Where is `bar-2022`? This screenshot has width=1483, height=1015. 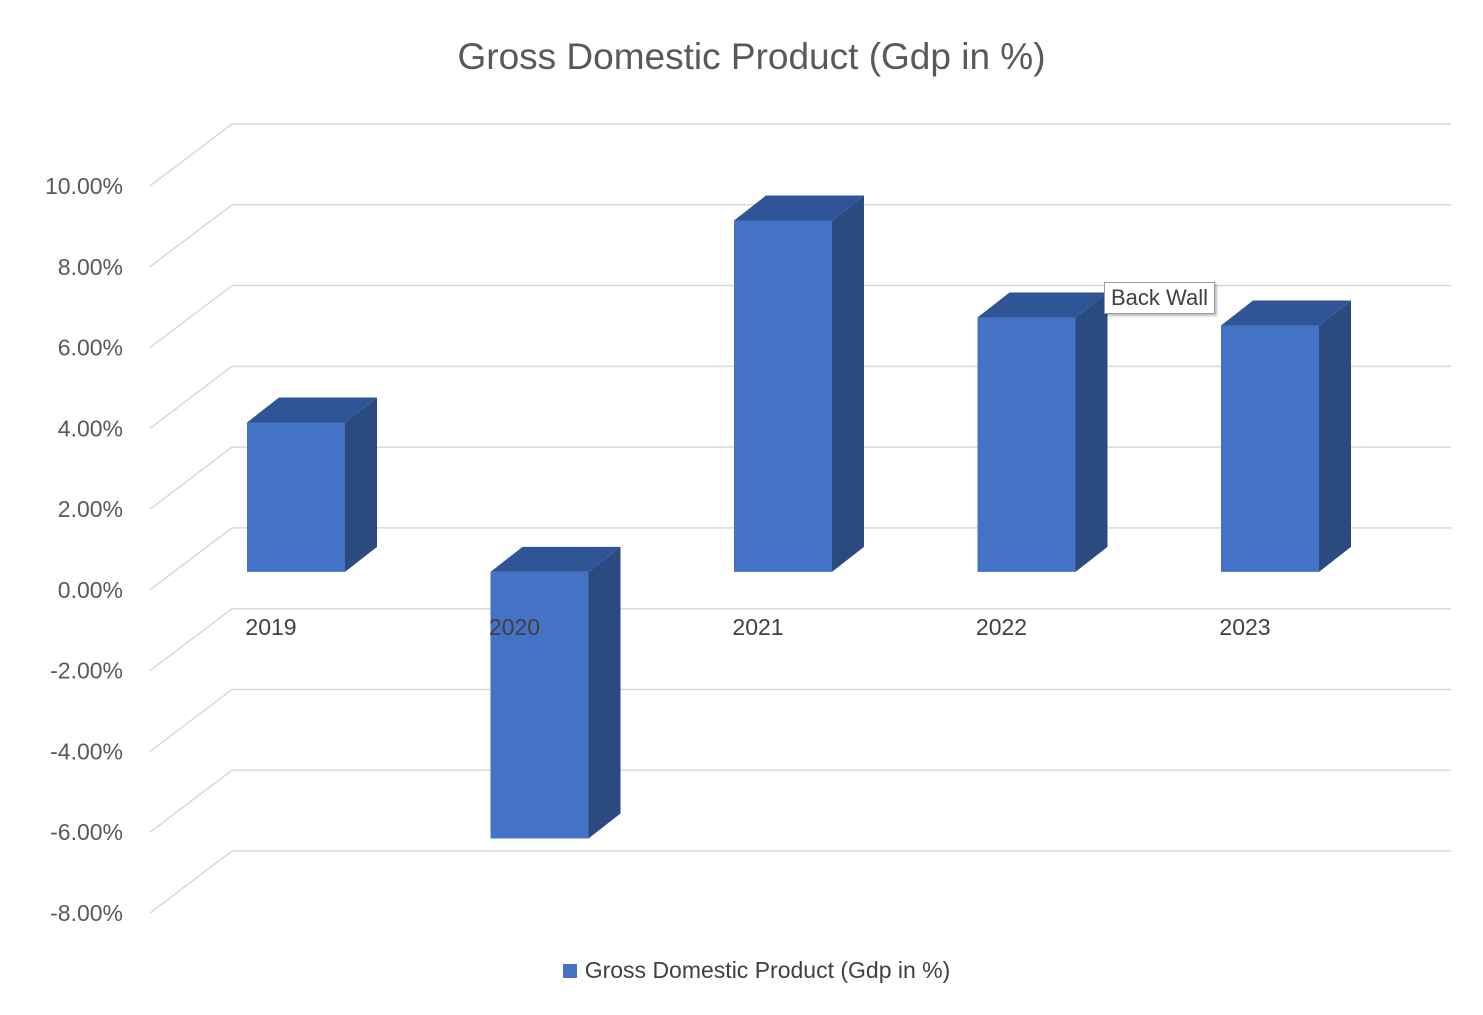 bar-2022 is located at coordinates (1042, 432).